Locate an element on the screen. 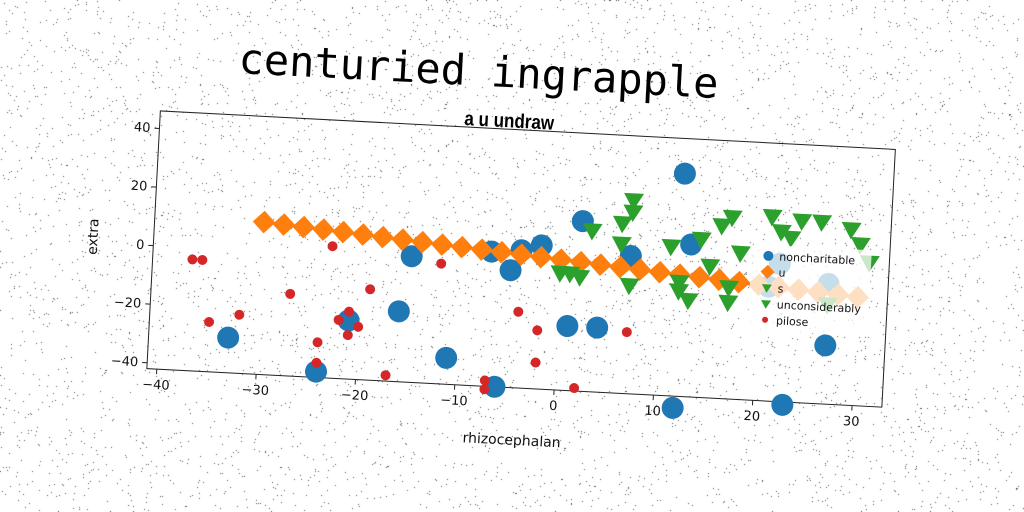 The width and height of the screenshot is (1024, 512). legend-item-pilose: pilose is located at coordinates (807, 322).